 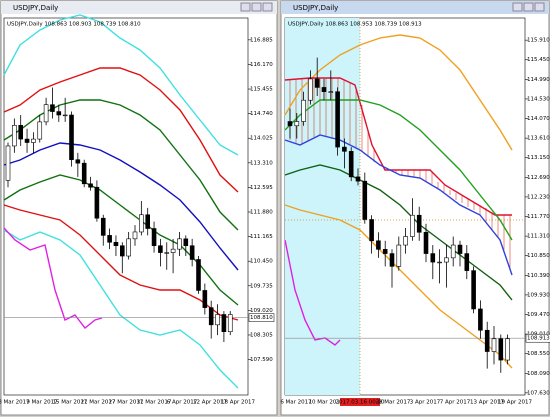 What do you see at coordinates (455, 403) in the screenshot?
I see `x-tick-label: 7 Apr 2017` at bounding box center [455, 403].